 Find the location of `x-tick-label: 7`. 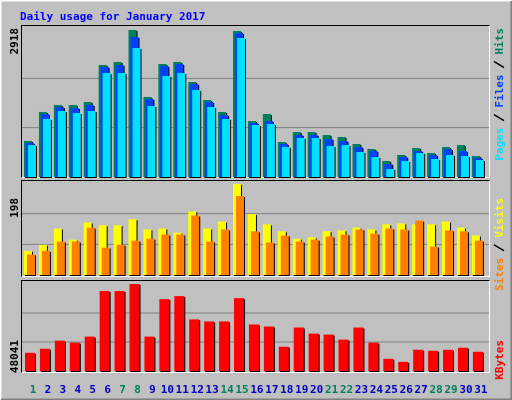

x-tick-label: 7 is located at coordinates (122, 389).